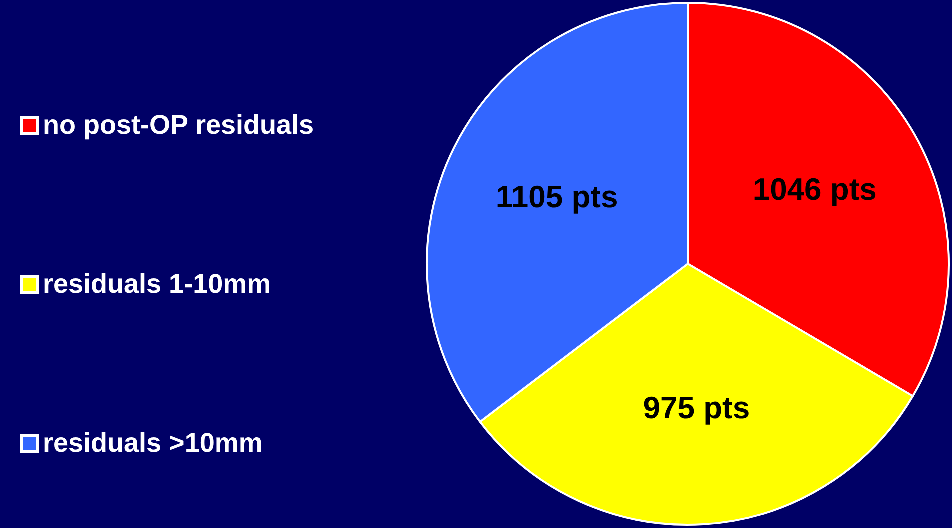  Describe the element at coordinates (157, 284) in the screenshot. I see `legend-label: residuals 1-10mm` at that location.